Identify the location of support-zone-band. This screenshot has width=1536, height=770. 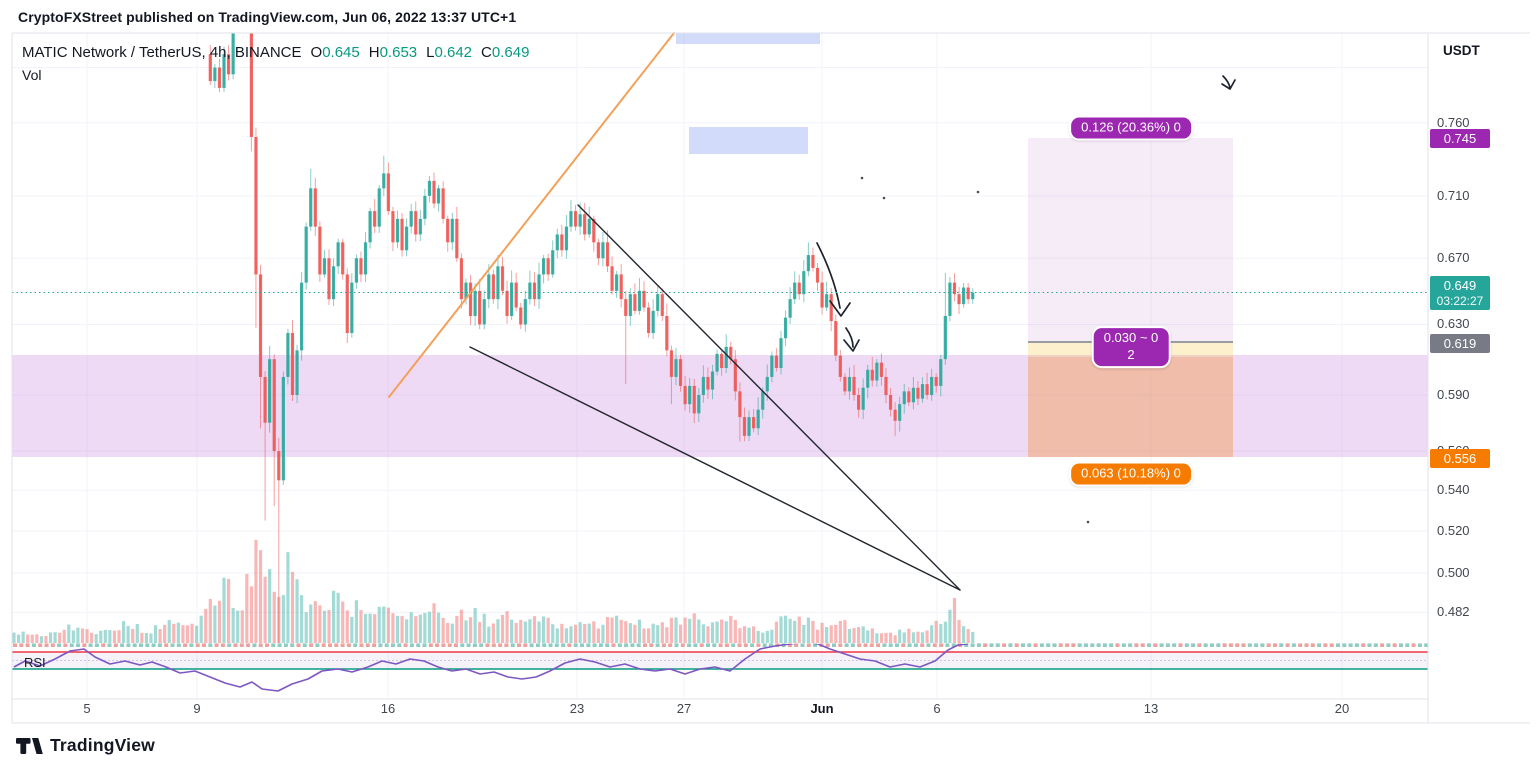
(720, 406).